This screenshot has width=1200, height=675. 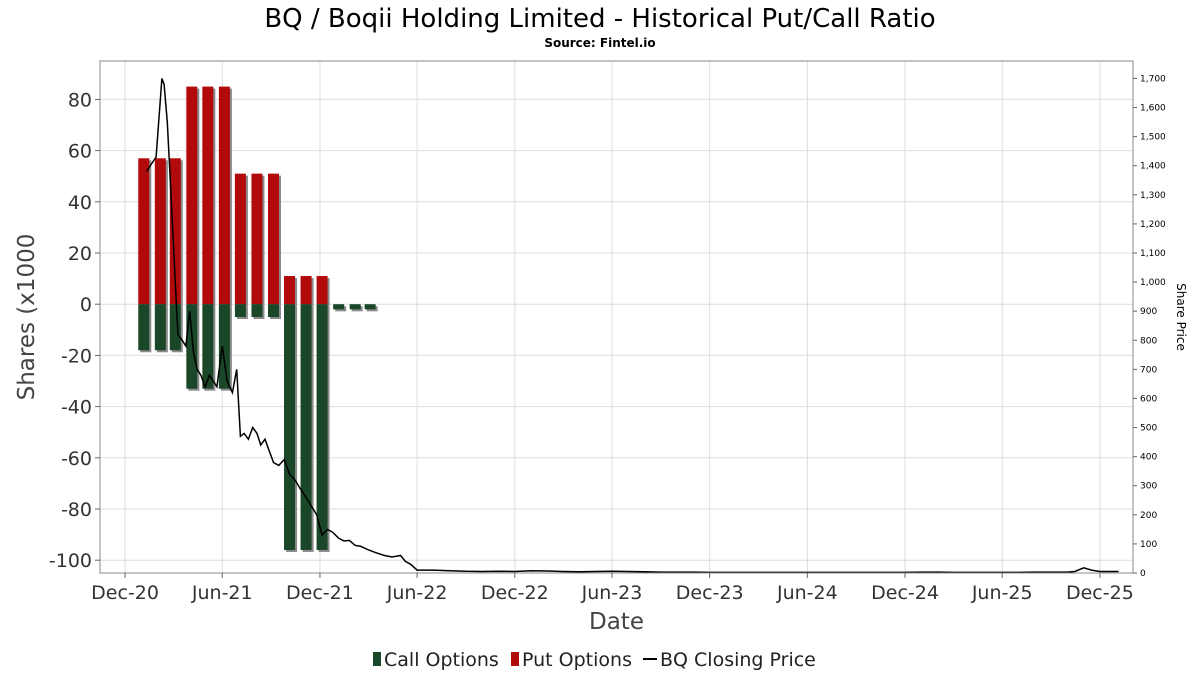 What do you see at coordinates (76, 408) in the screenshot?
I see `y-tick-label: -40` at bounding box center [76, 408].